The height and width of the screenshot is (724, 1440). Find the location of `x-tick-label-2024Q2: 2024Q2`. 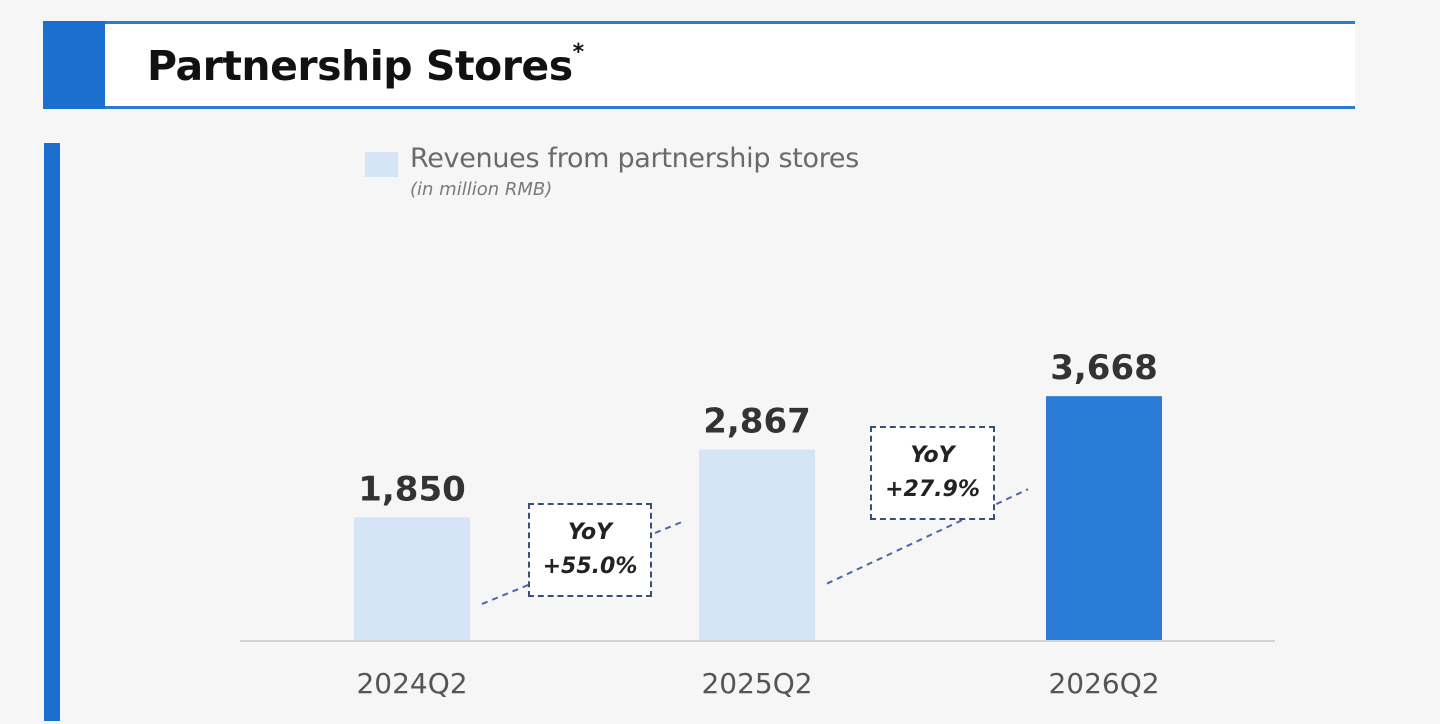

x-tick-label-2024Q2: 2024Q2 is located at coordinates (411, 683).